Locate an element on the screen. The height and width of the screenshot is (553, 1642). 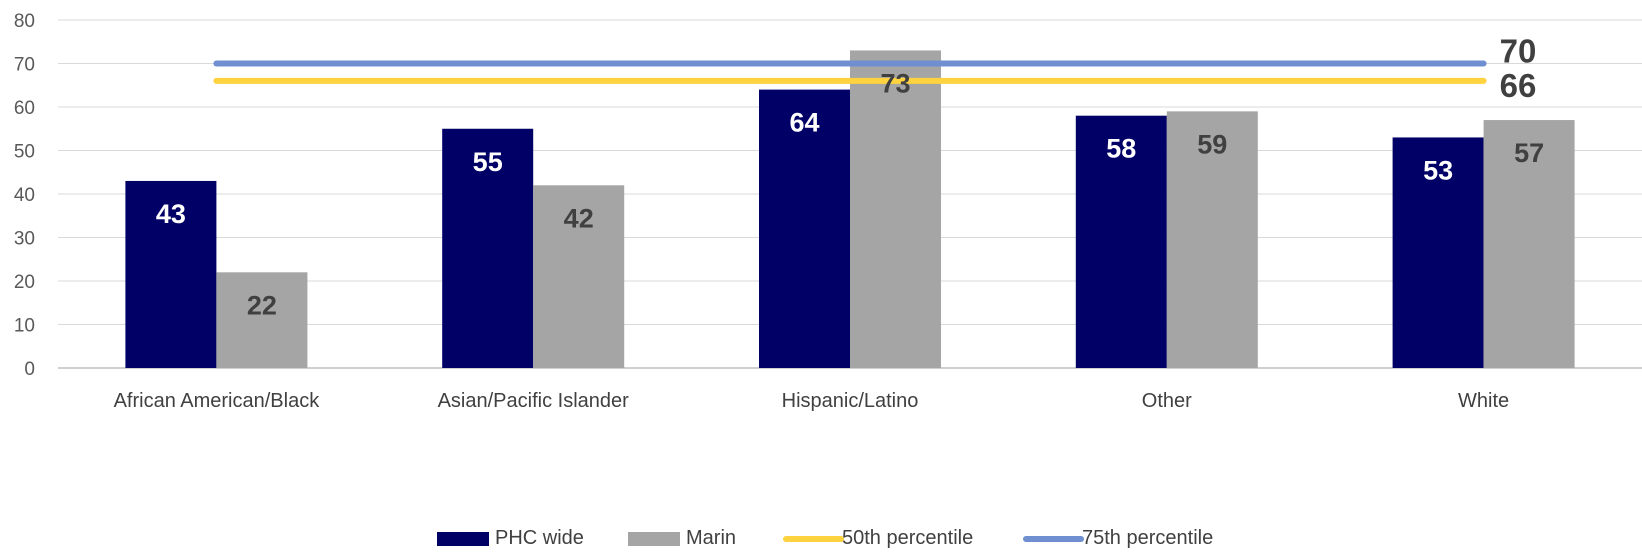
data-label: 57 is located at coordinates (1529, 153).